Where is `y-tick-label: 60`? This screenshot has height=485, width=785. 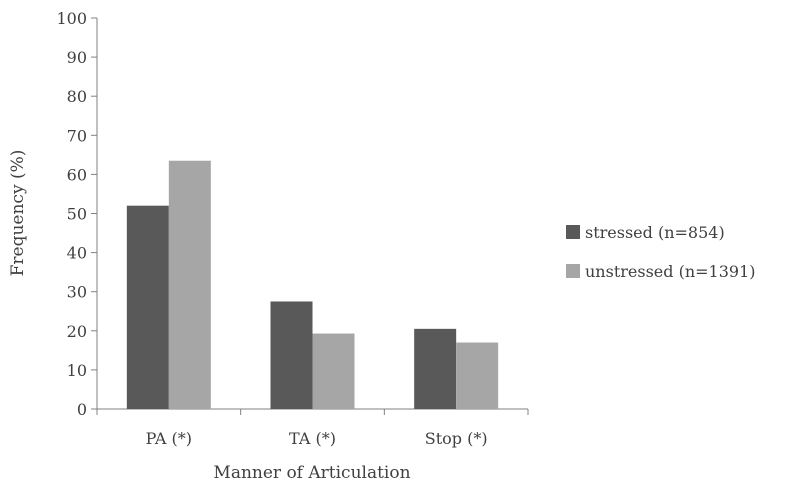 y-tick-label: 60 is located at coordinates (77, 174).